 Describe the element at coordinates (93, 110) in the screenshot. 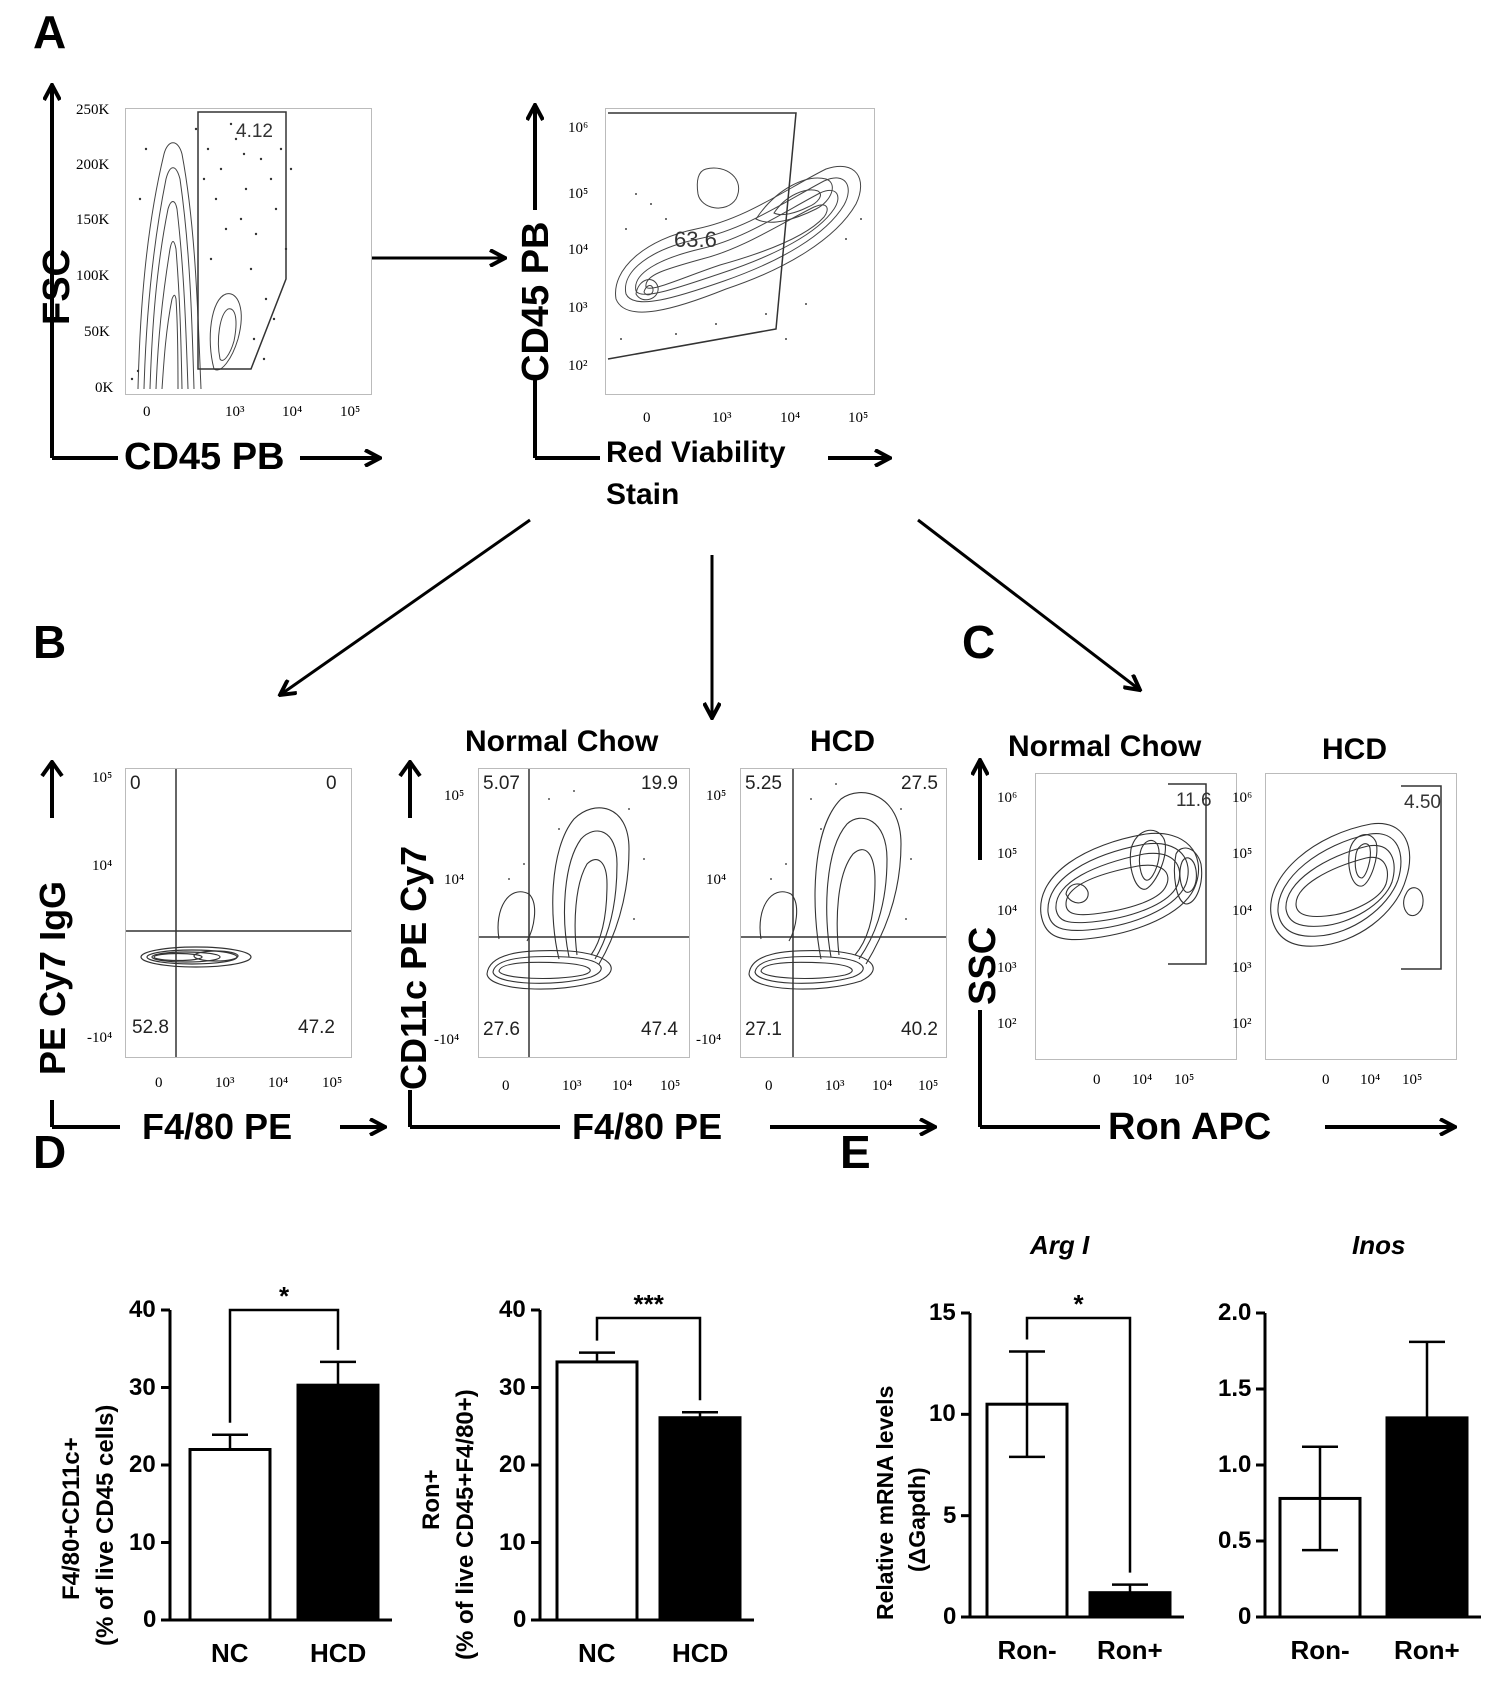

I see `a1-ytick: 250K` at that location.